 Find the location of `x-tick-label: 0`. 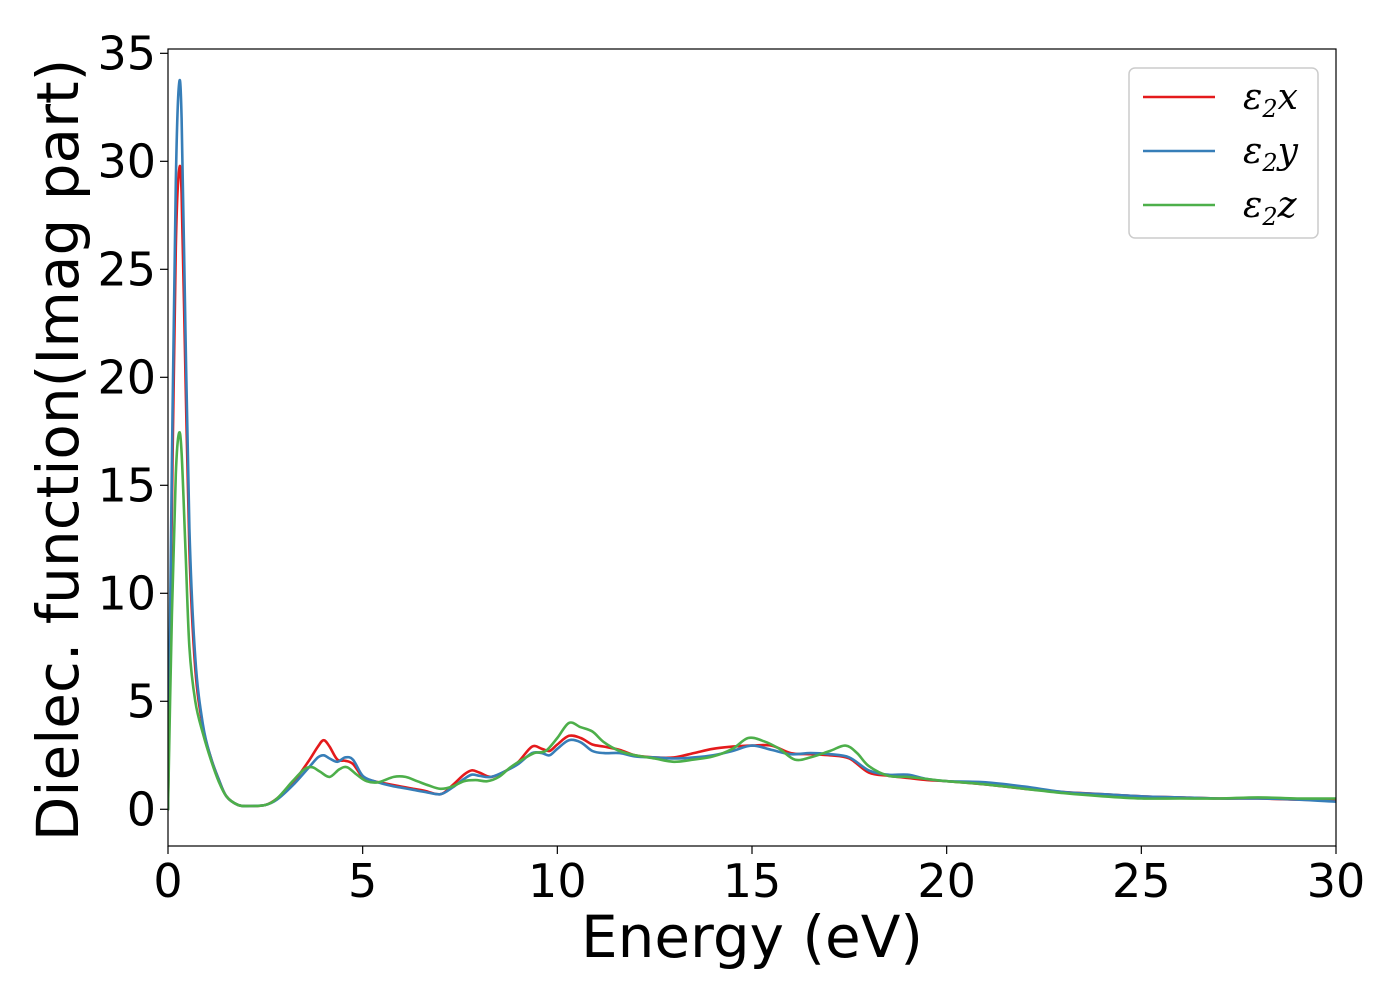

x-tick-label: 0 is located at coordinates (167, 881).